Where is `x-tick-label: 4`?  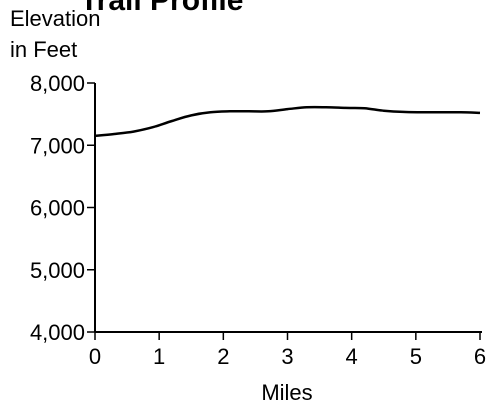 x-tick-label: 4 is located at coordinates (352, 356).